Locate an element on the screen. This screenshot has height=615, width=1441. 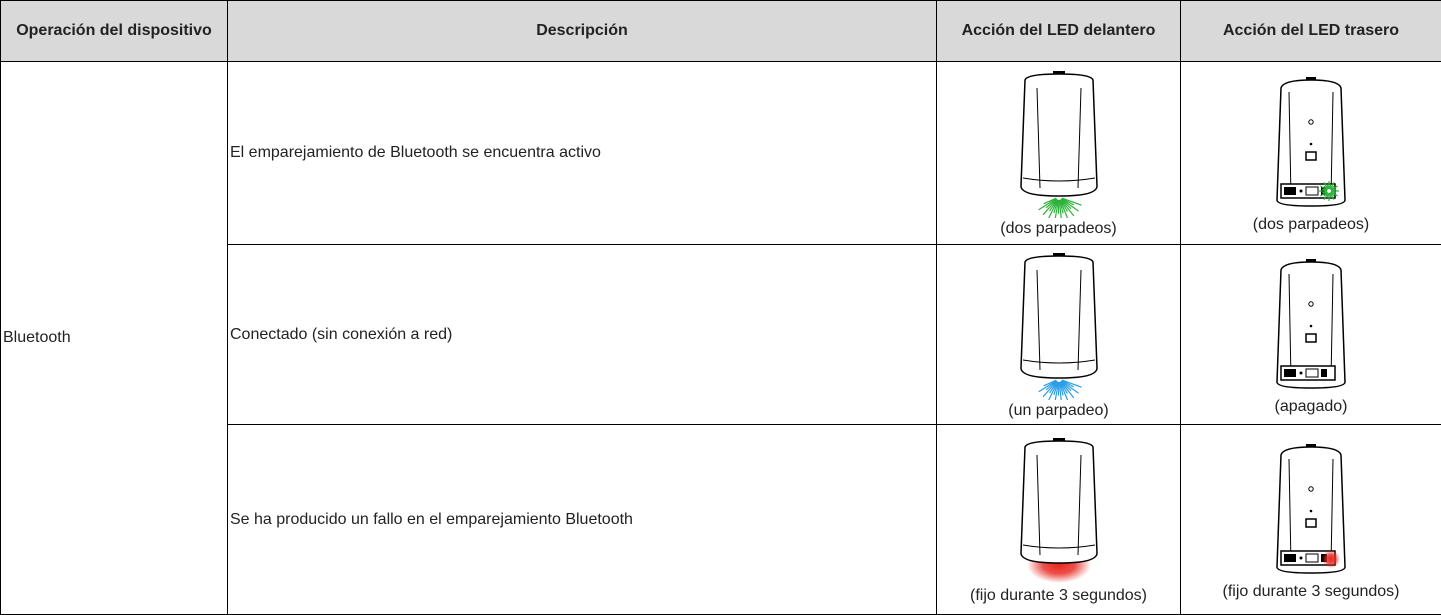
front-cell: (dos parpadeos) is located at coordinates (1058, 153).